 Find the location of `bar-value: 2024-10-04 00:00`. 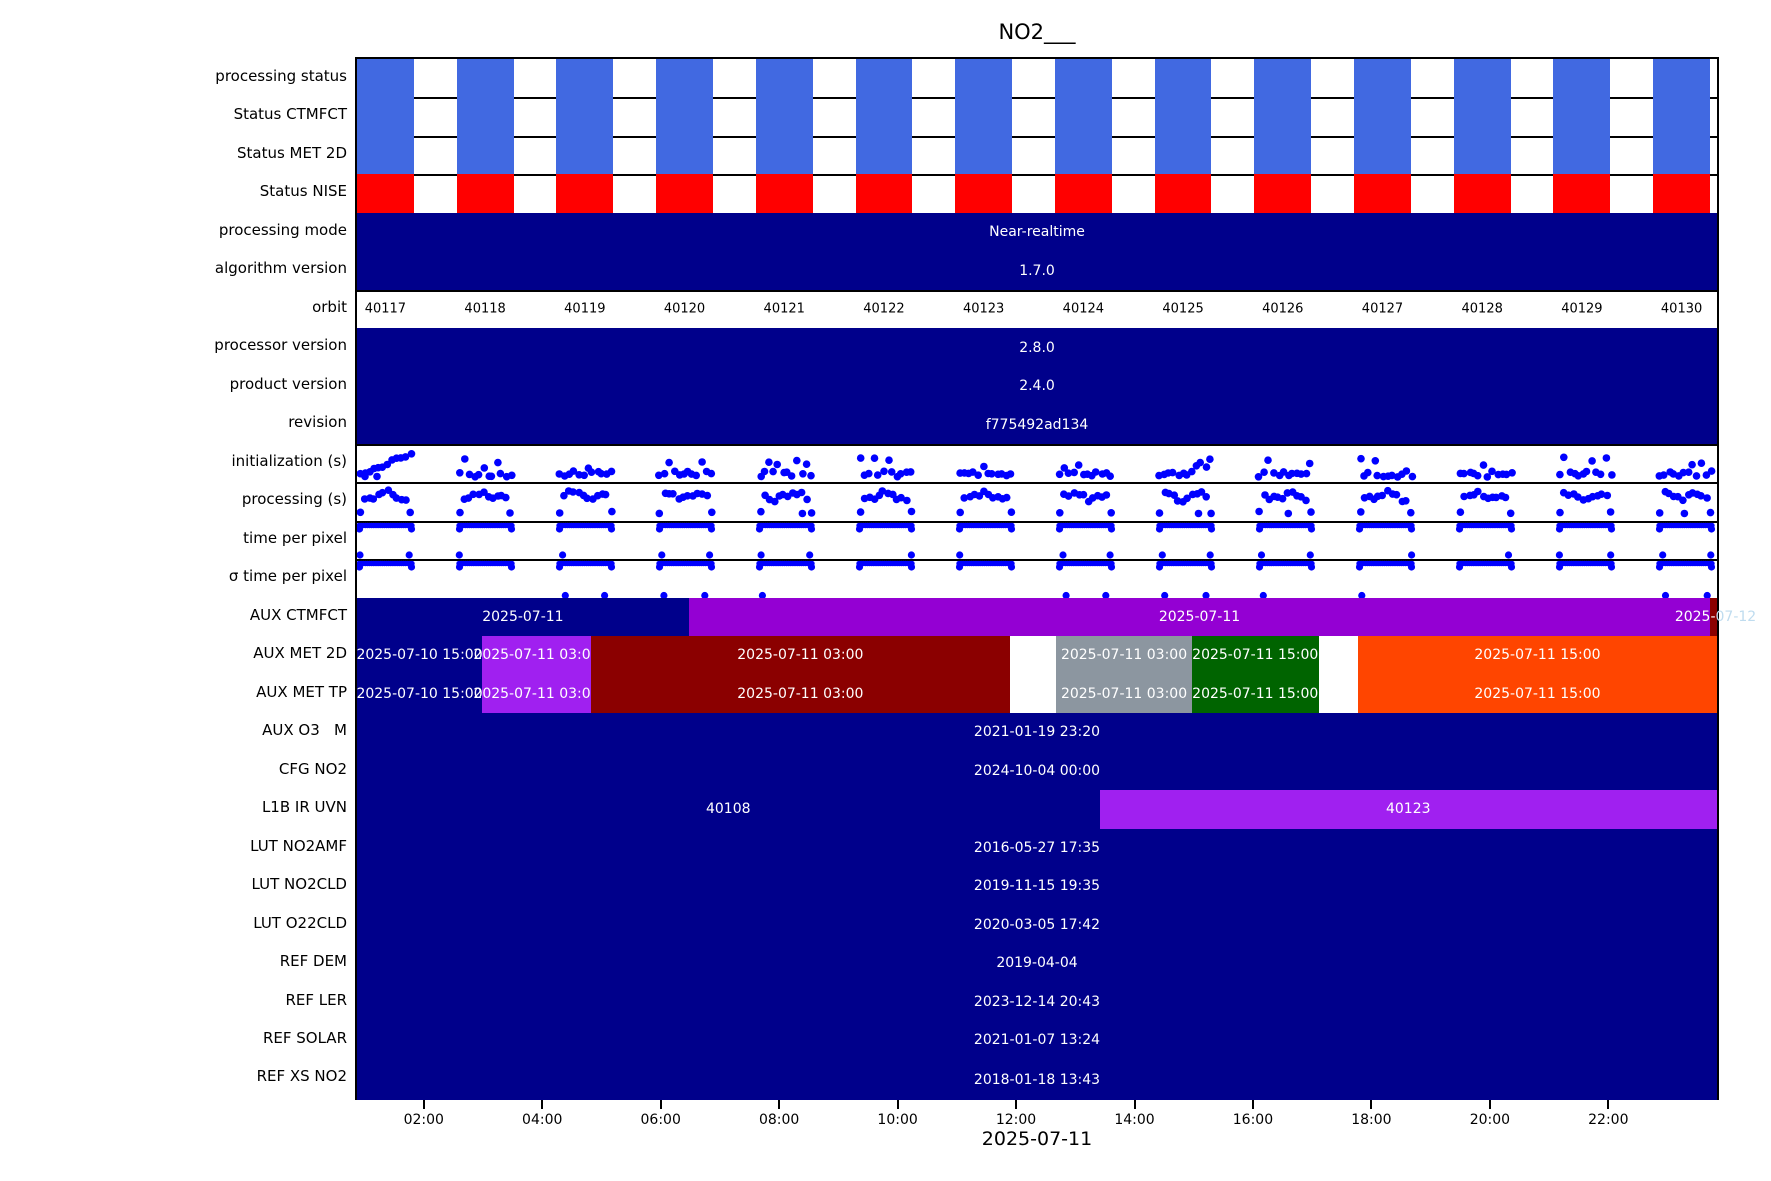

bar-value: 2024-10-04 00:00 is located at coordinates (1037, 770).